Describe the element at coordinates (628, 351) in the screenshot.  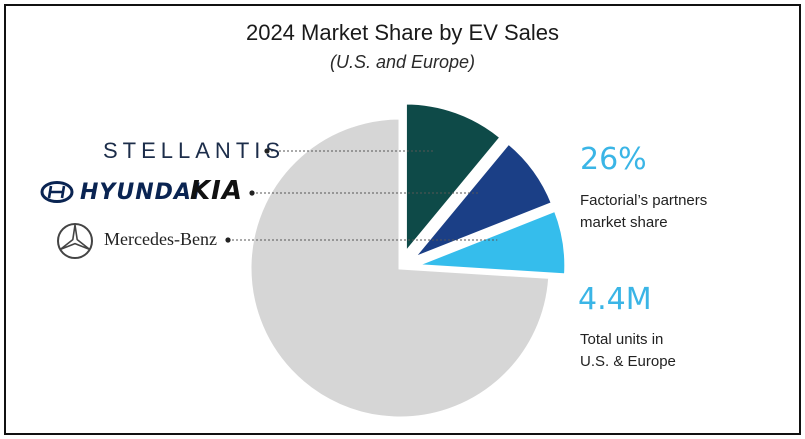
I see `total-units-label: Total units in U.S. & Europe` at that location.